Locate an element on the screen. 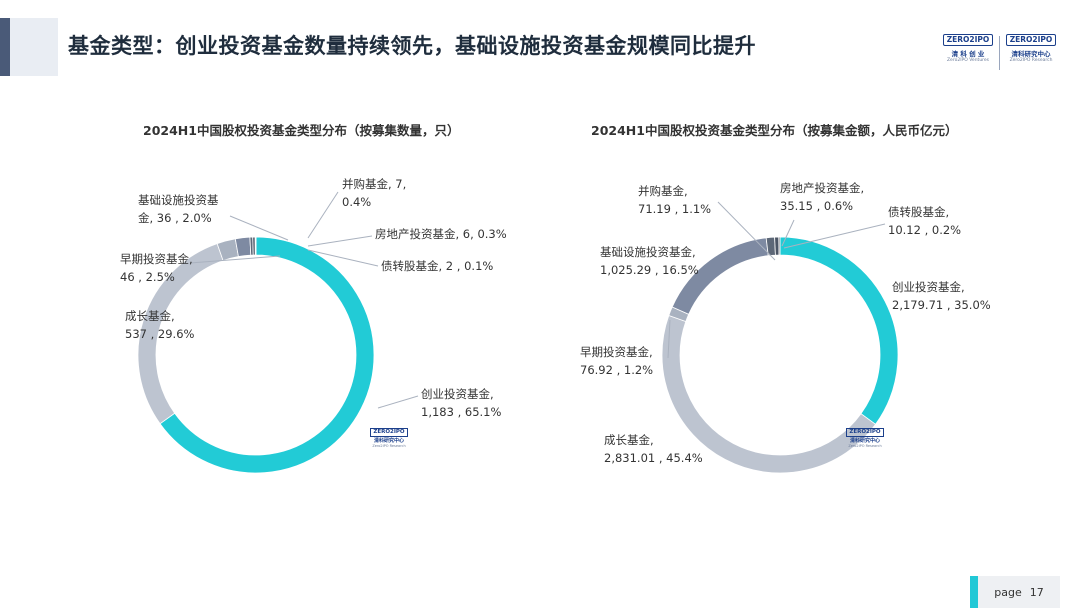  slice-label-value-5: 35.15 , 0.6% is located at coordinates (816, 206).